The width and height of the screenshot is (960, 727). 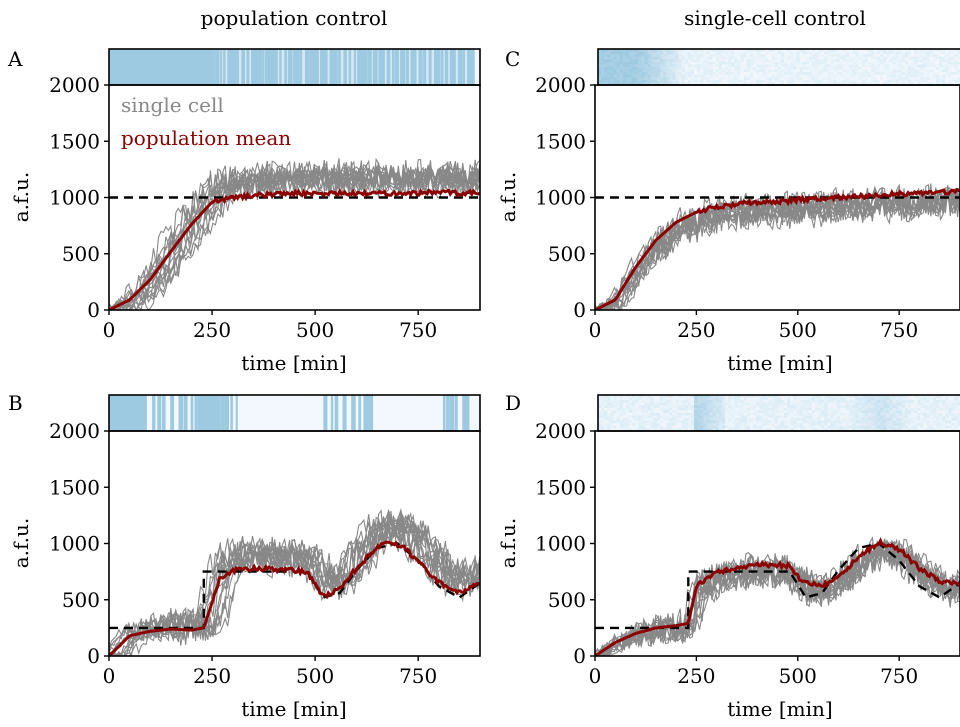 I want to click on plot-area, so click(x=294, y=233).